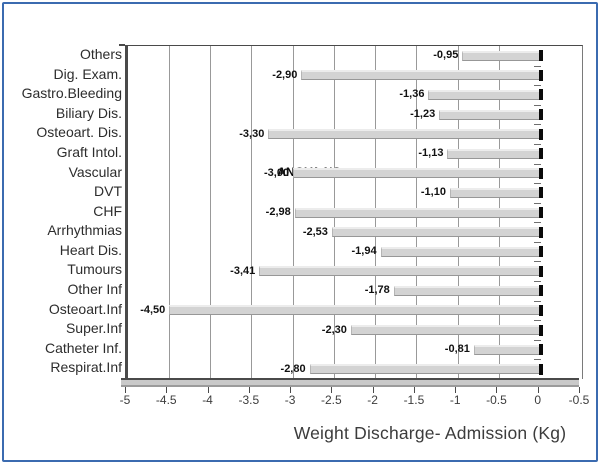 The image size is (600, 464). What do you see at coordinates (207, 400) in the screenshot?
I see `x-axis-tick-label: -4` at bounding box center [207, 400].